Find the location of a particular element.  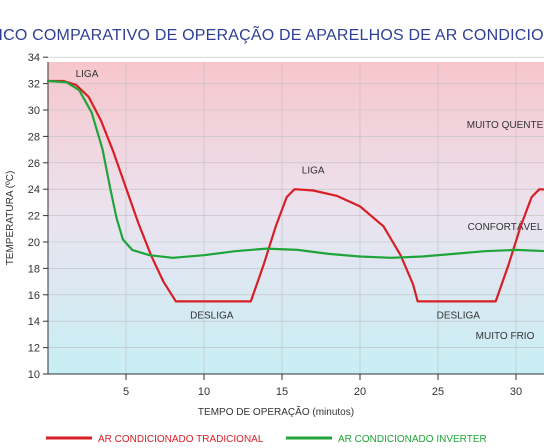

y-tick-label: 32 is located at coordinates (34, 85).